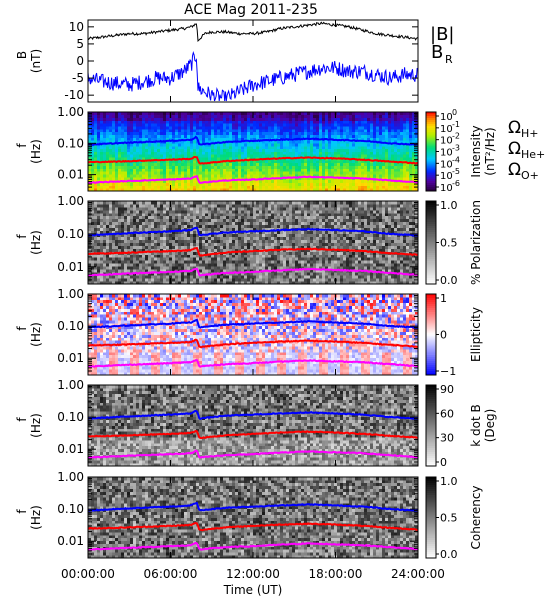 The height and width of the screenshot is (600, 550). I want to click on figure-title: ACE Mag 2011-235, so click(251, 10).